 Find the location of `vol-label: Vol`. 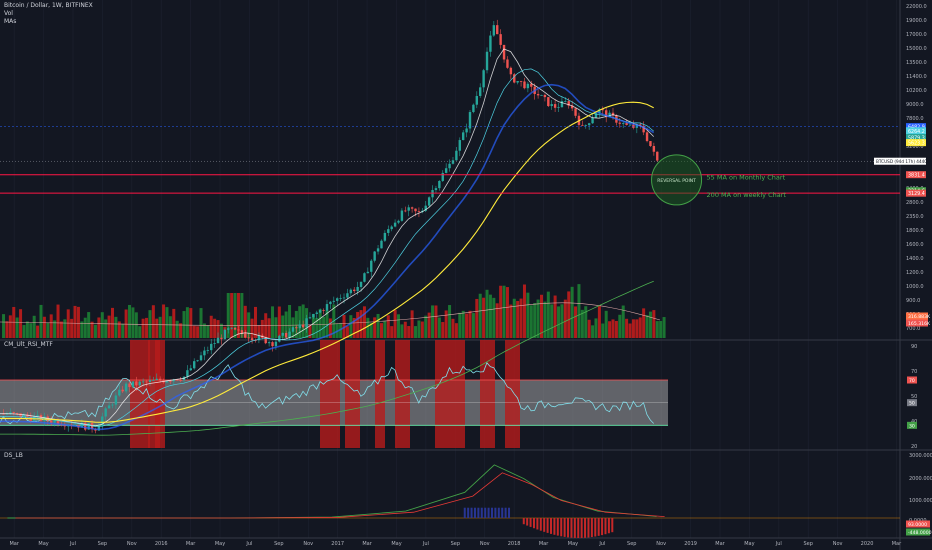

vol-label: Vol is located at coordinates (8, 13).